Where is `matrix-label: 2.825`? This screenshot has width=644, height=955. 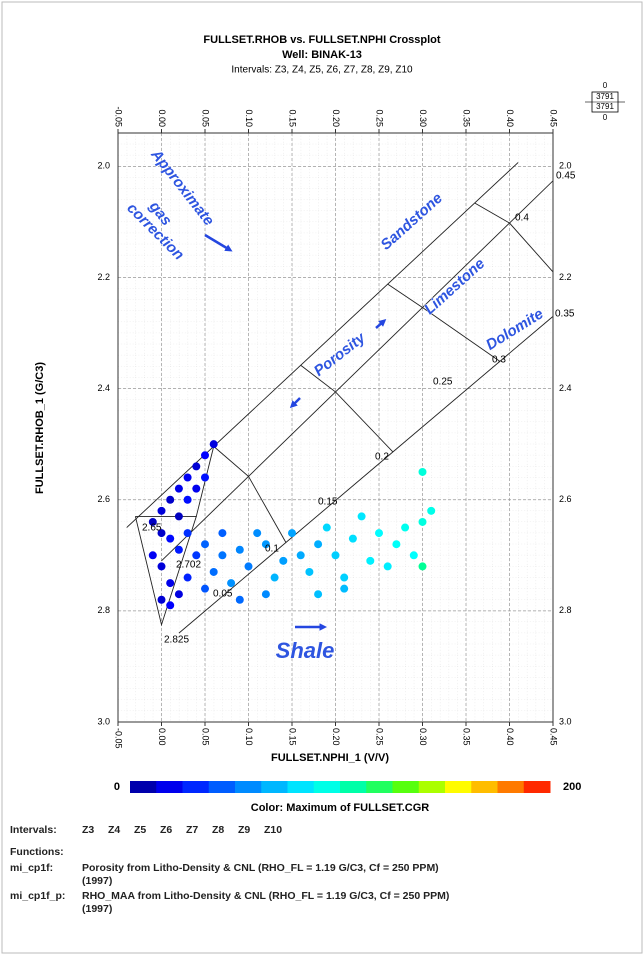 matrix-label: 2.825 is located at coordinates (176, 640).